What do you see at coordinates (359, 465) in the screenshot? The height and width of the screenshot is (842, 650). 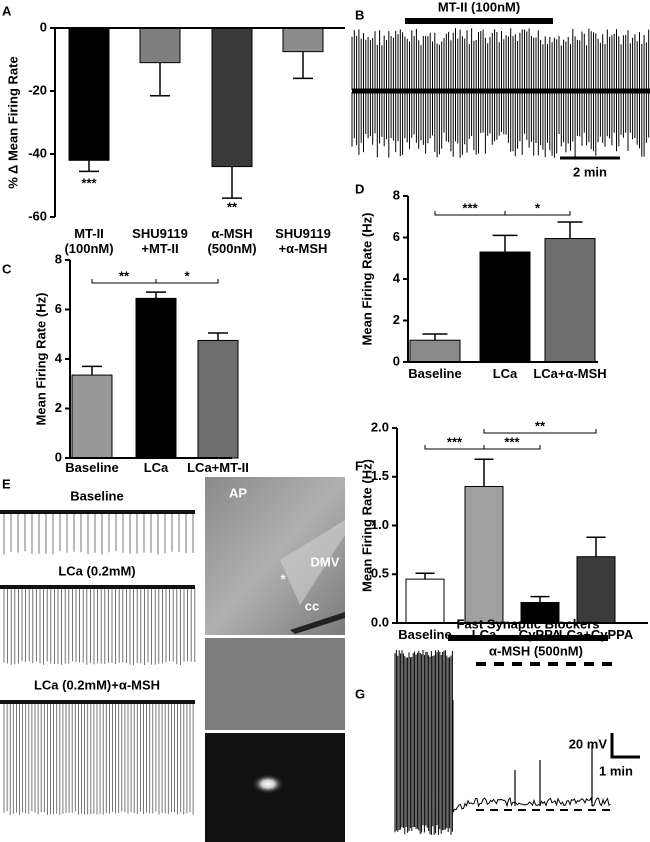 I see `panel-label: F` at bounding box center [359, 465].